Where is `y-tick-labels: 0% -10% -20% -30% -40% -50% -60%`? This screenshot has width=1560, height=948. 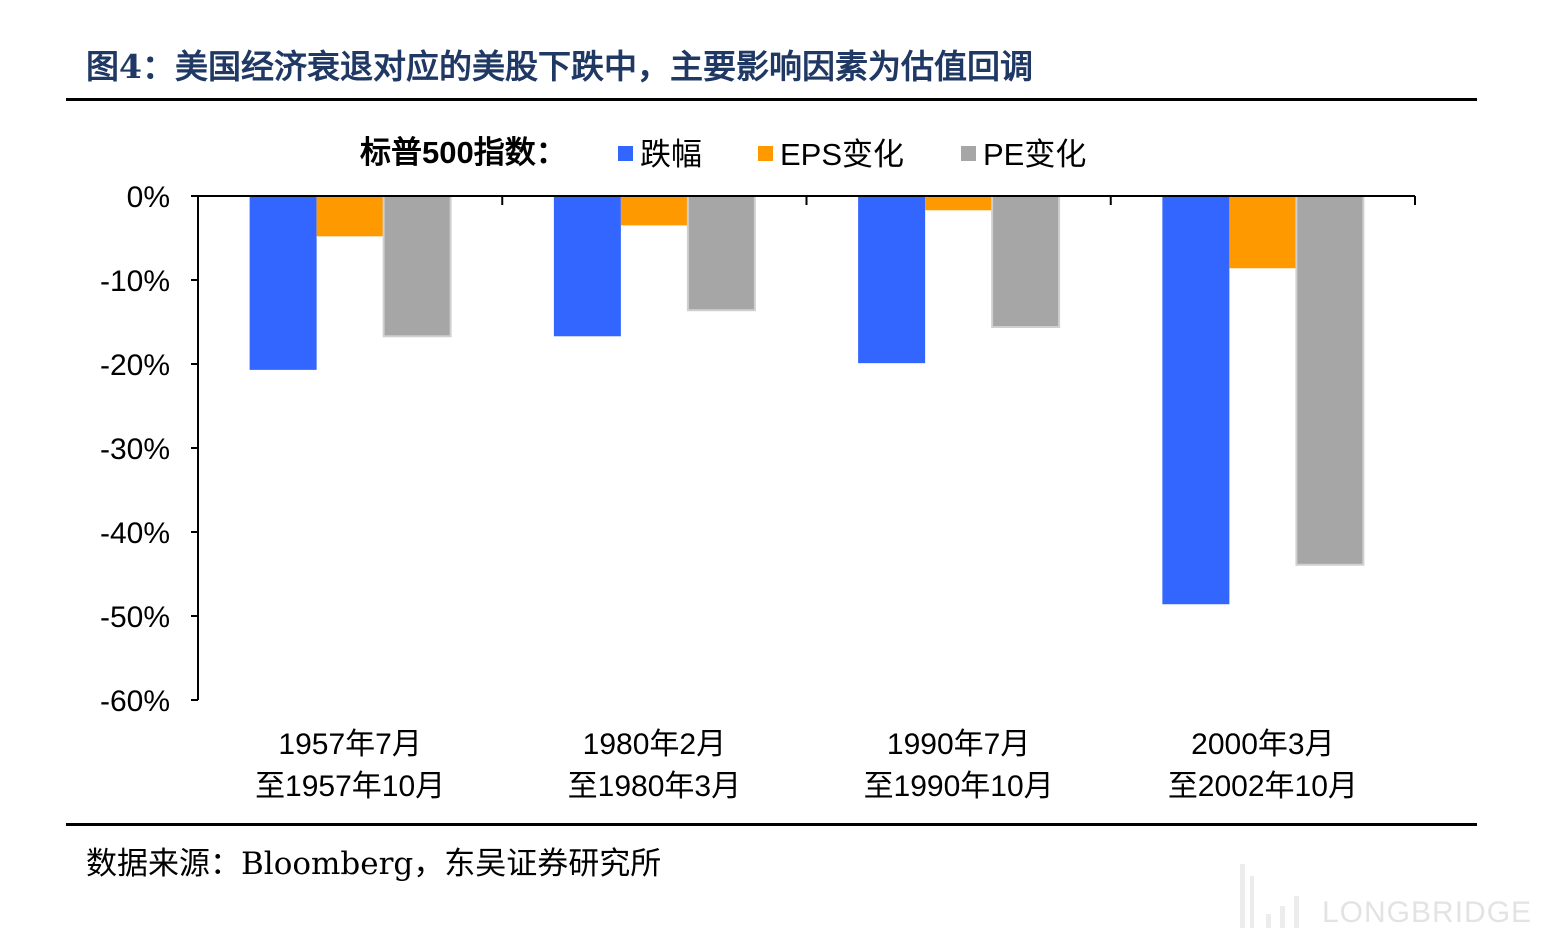 y-tick-labels: 0% -10% -20% -30% -40% -50% -60% is located at coordinates (135, 449).